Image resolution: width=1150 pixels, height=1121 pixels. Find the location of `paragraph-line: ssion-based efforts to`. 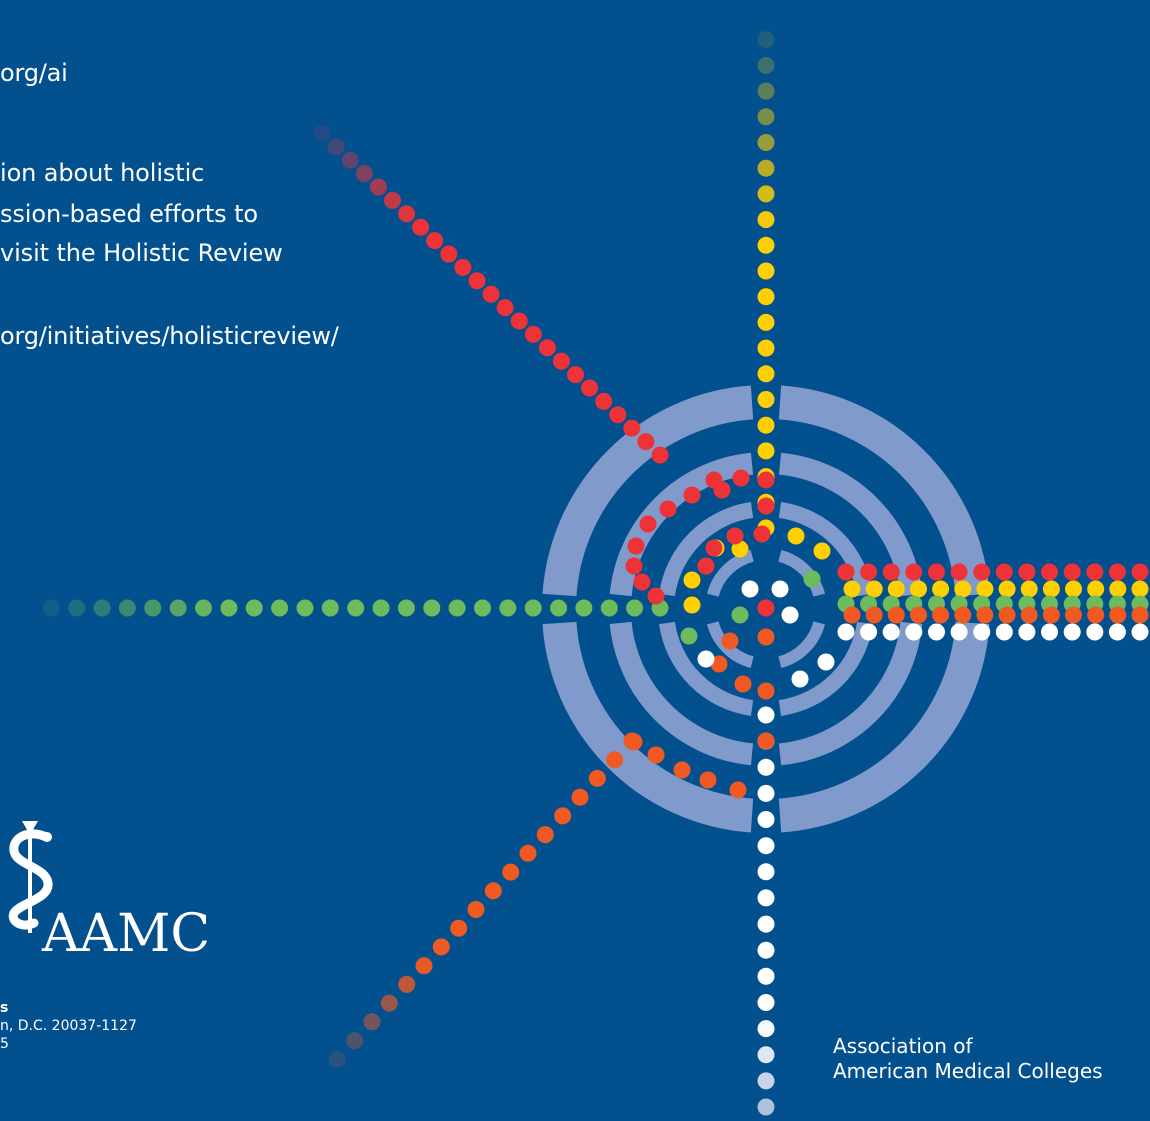

paragraph-line: ssion-based efforts to is located at coordinates (129, 214).